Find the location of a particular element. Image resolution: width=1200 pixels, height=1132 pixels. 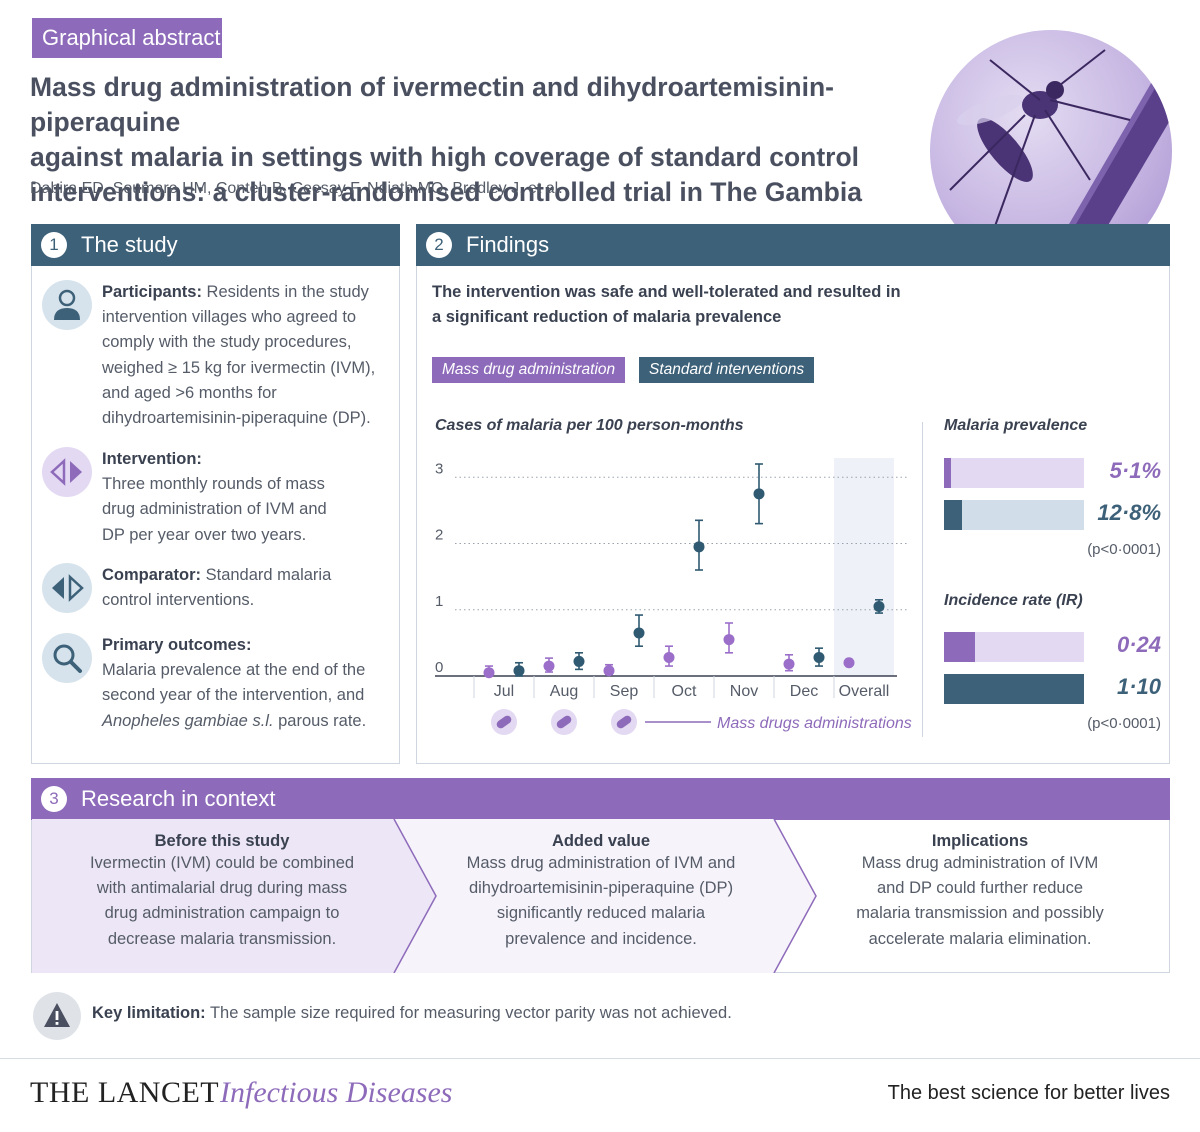

prevalence-title: Malaria prevalence is located at coordinates (1016, 425).